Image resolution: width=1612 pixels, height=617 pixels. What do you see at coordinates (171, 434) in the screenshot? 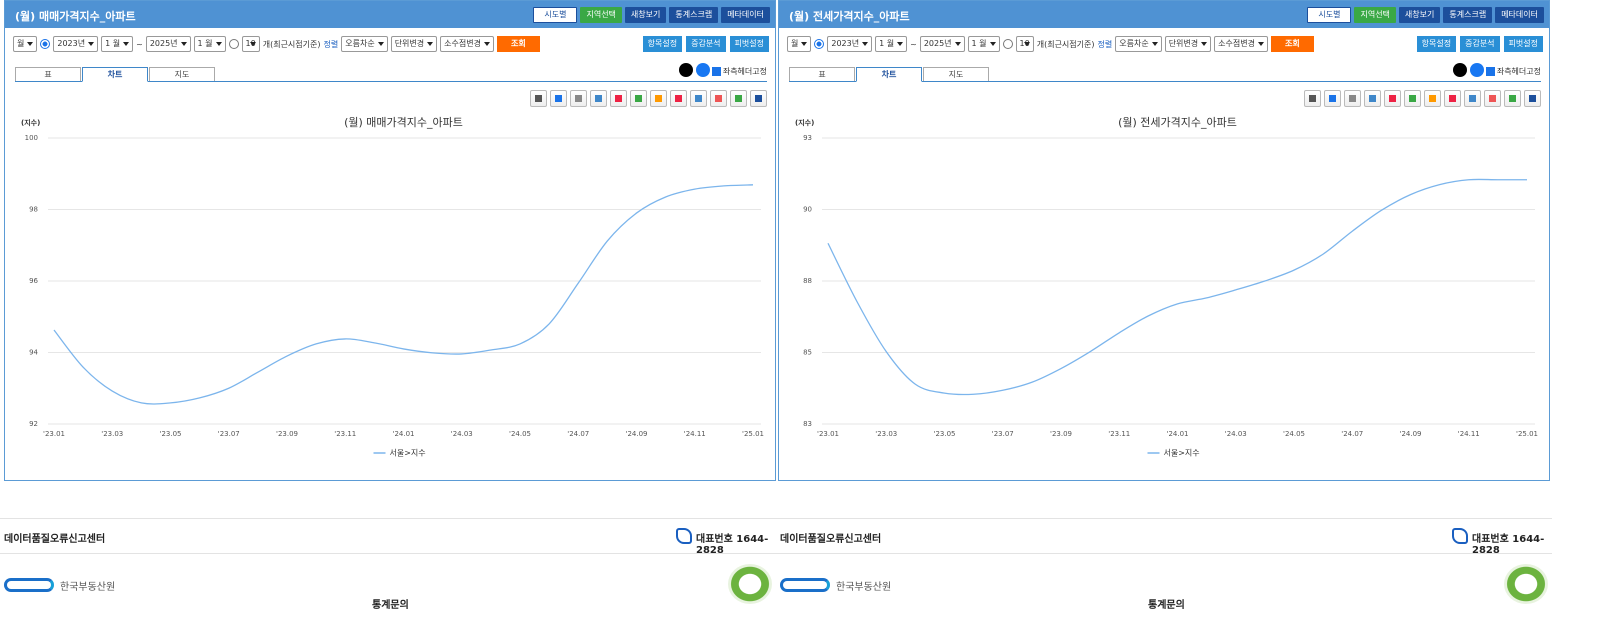
I see `x-tick-label: '23.05` at bounding box center [171, 434].